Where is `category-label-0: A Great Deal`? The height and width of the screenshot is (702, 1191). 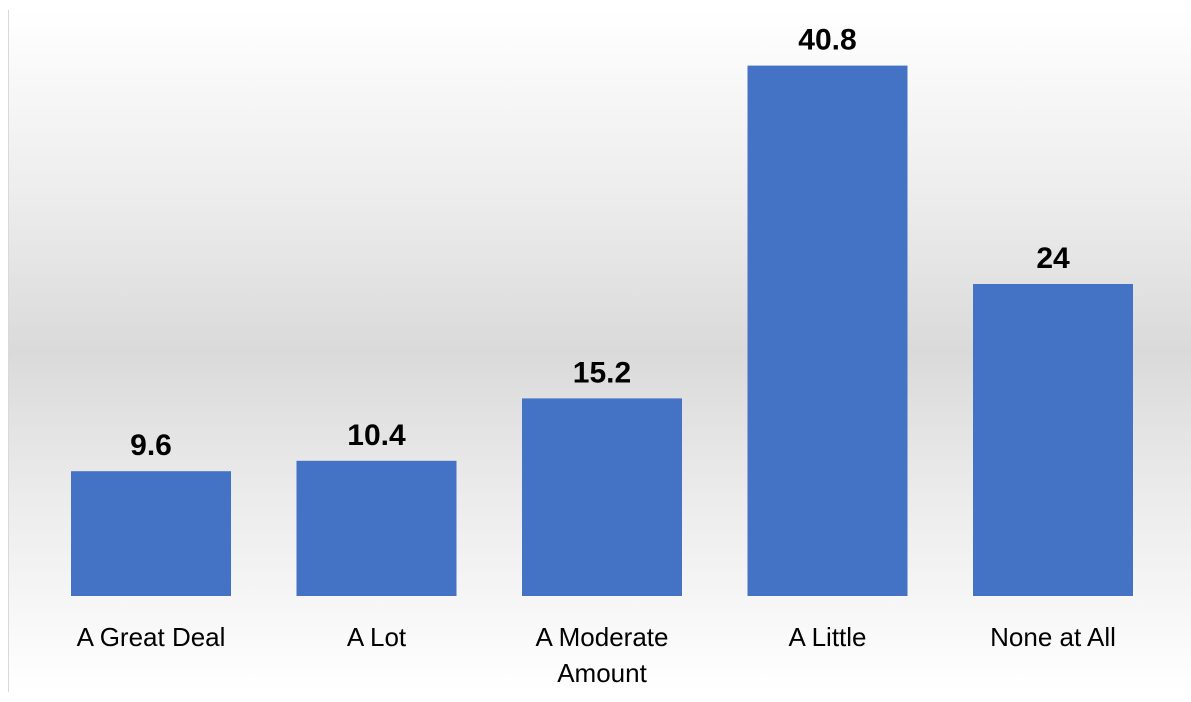 category-label-0: A Great Deal is located at coordinates (151, 637).